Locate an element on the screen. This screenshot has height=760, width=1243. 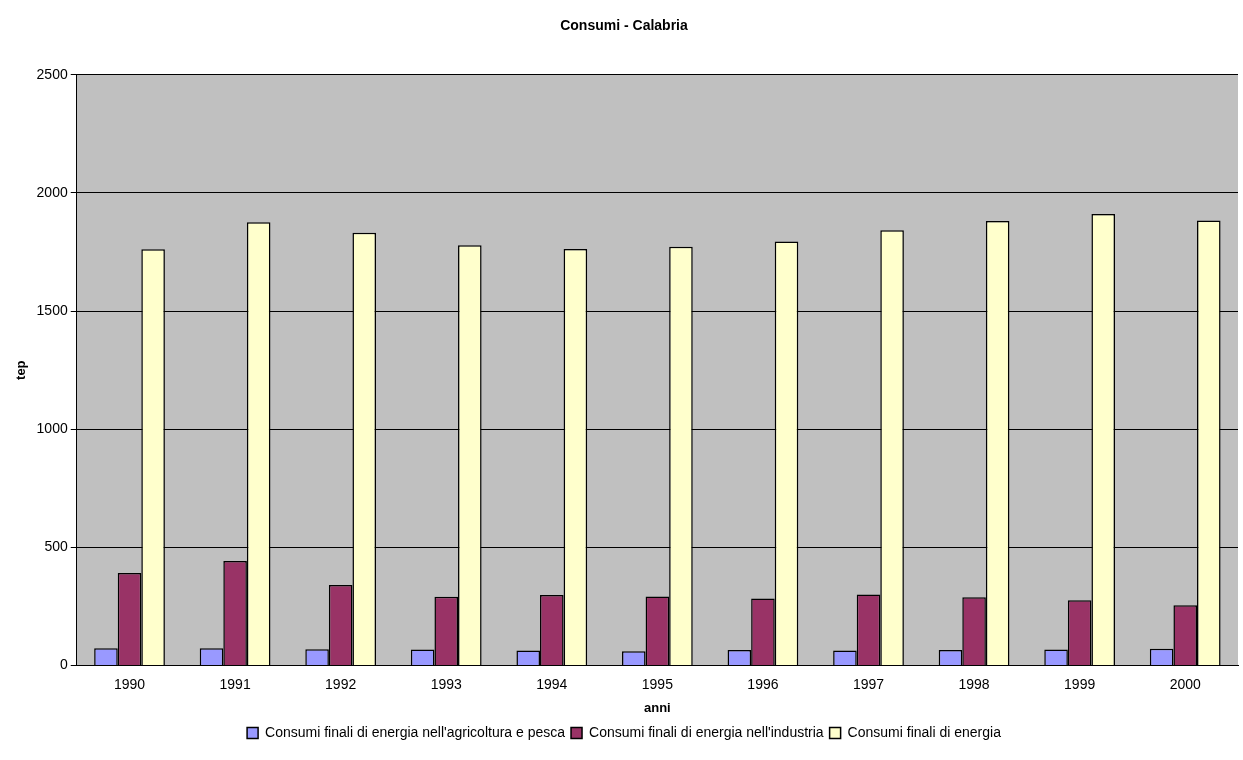
x-axis-title: anni is located at coordinates (657, 707).